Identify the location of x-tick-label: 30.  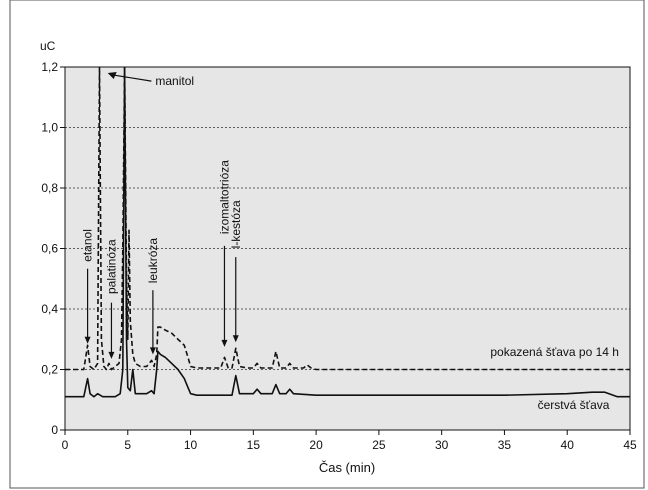
(442, 445).